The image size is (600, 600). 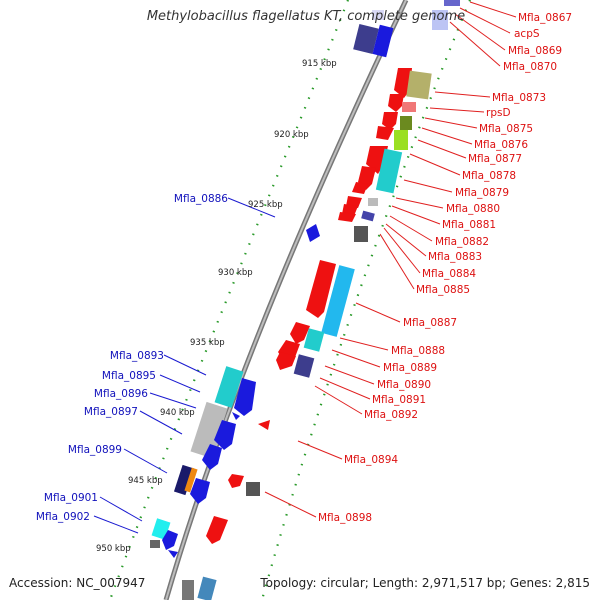 I want to click on scale-label: 935 kbp, so click(x=207, y=343).